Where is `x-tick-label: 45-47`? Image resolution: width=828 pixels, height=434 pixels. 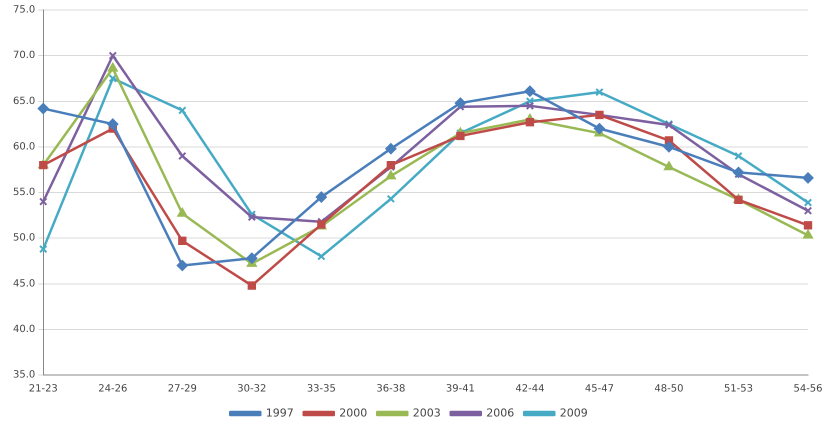
x-tick-label: 45-47 is located at coordinates (599, 389).